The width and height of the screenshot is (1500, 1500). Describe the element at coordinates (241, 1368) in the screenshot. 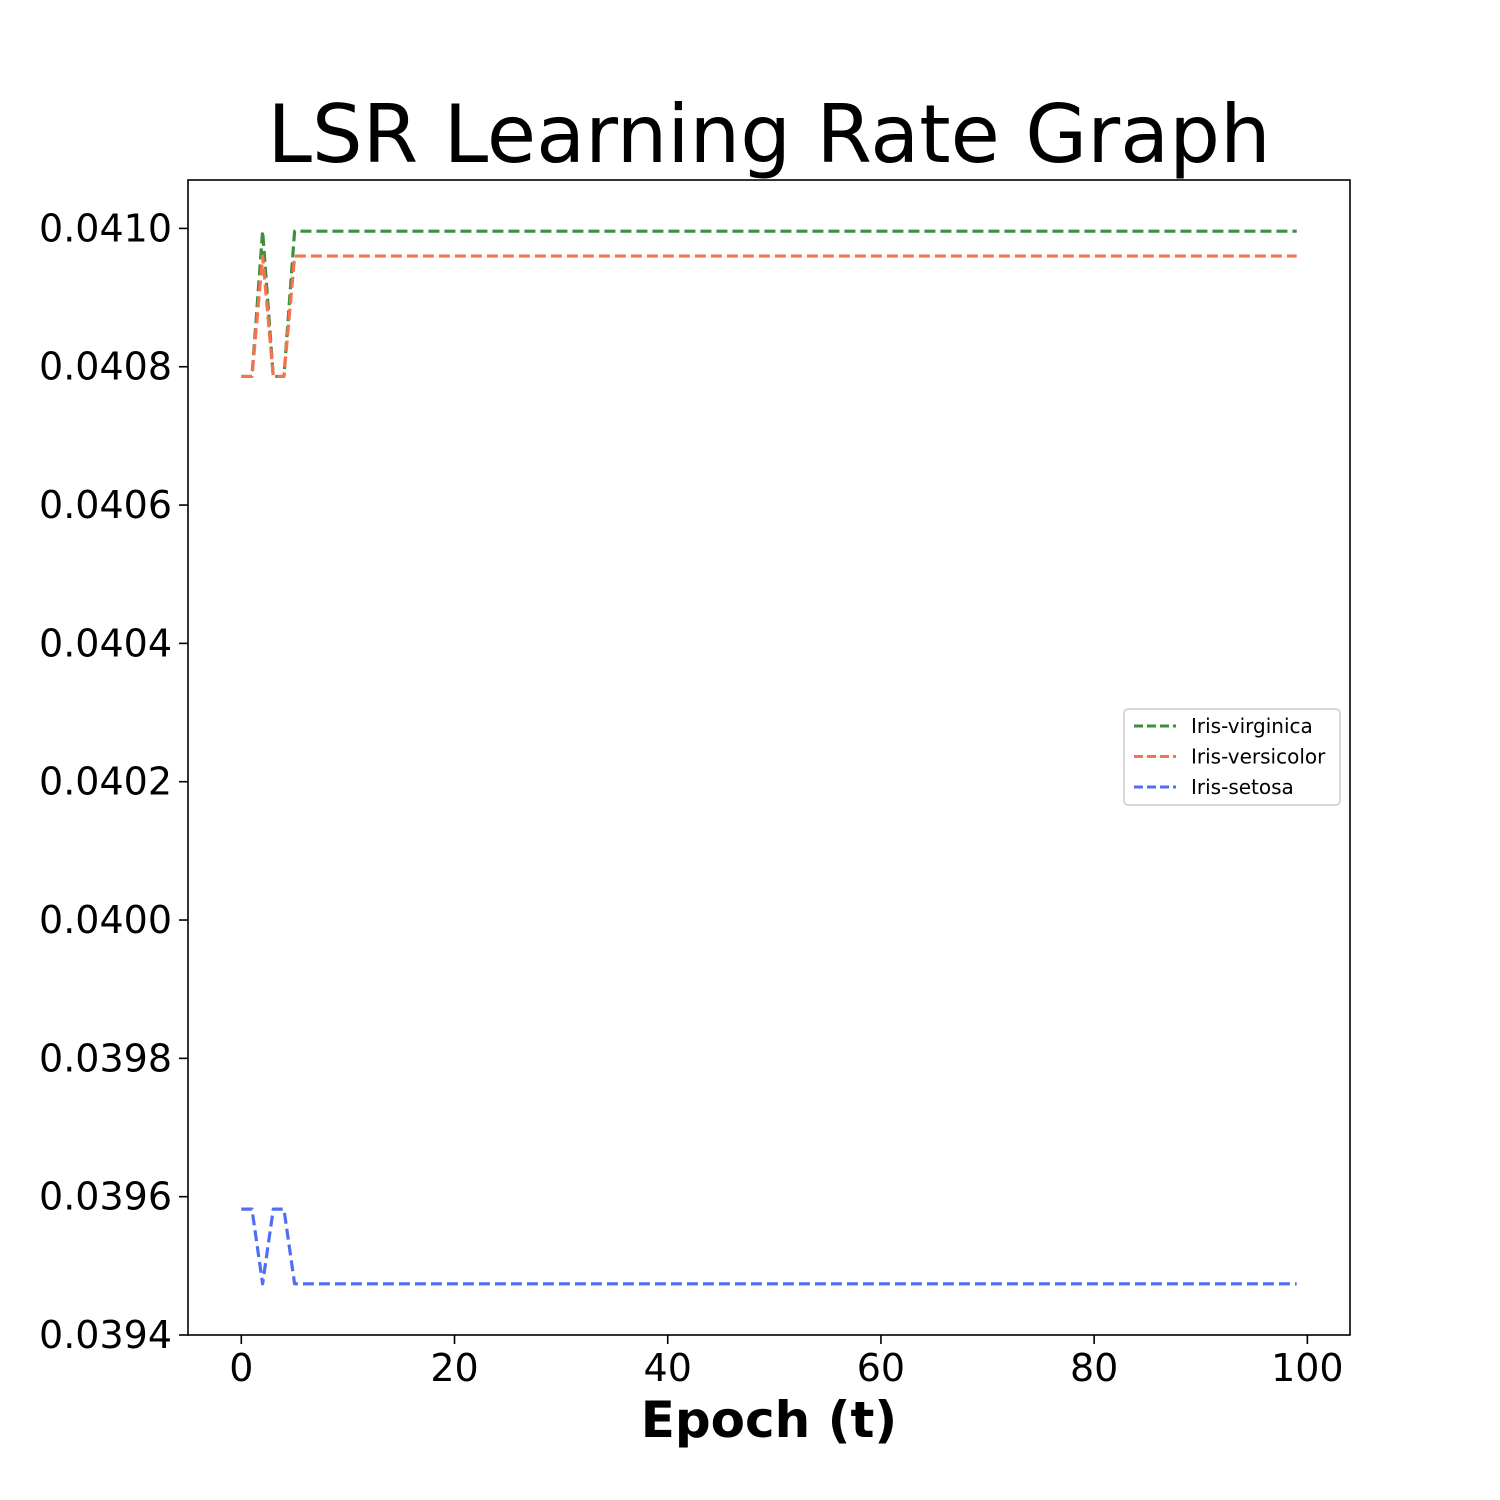

I see `x-tick-label: 0` at that location.